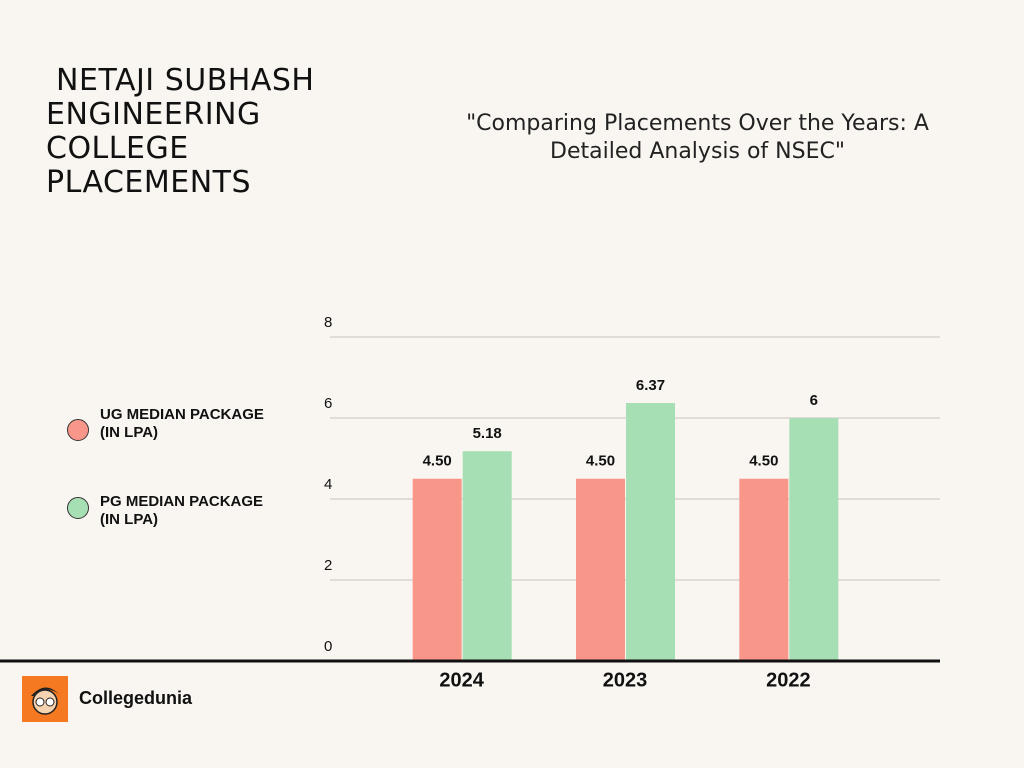 The width and height of the screenshot is (1024, 768). Describe the element at coordinates (328, 322) in the screenshot. I see `y-tick-label: 8` at that location.